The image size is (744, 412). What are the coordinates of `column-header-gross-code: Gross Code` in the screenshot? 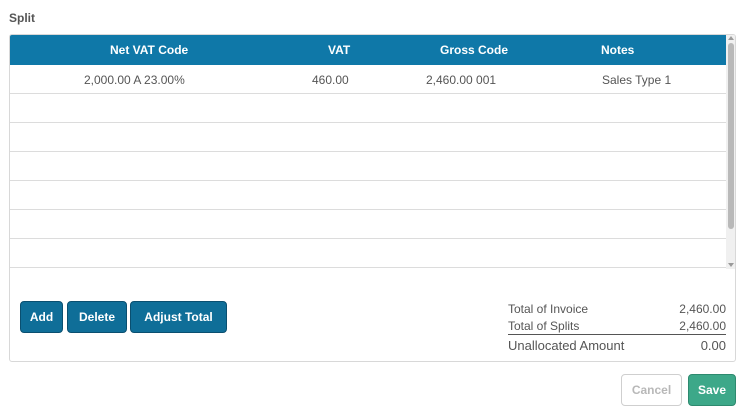 It's located at (474, 50).